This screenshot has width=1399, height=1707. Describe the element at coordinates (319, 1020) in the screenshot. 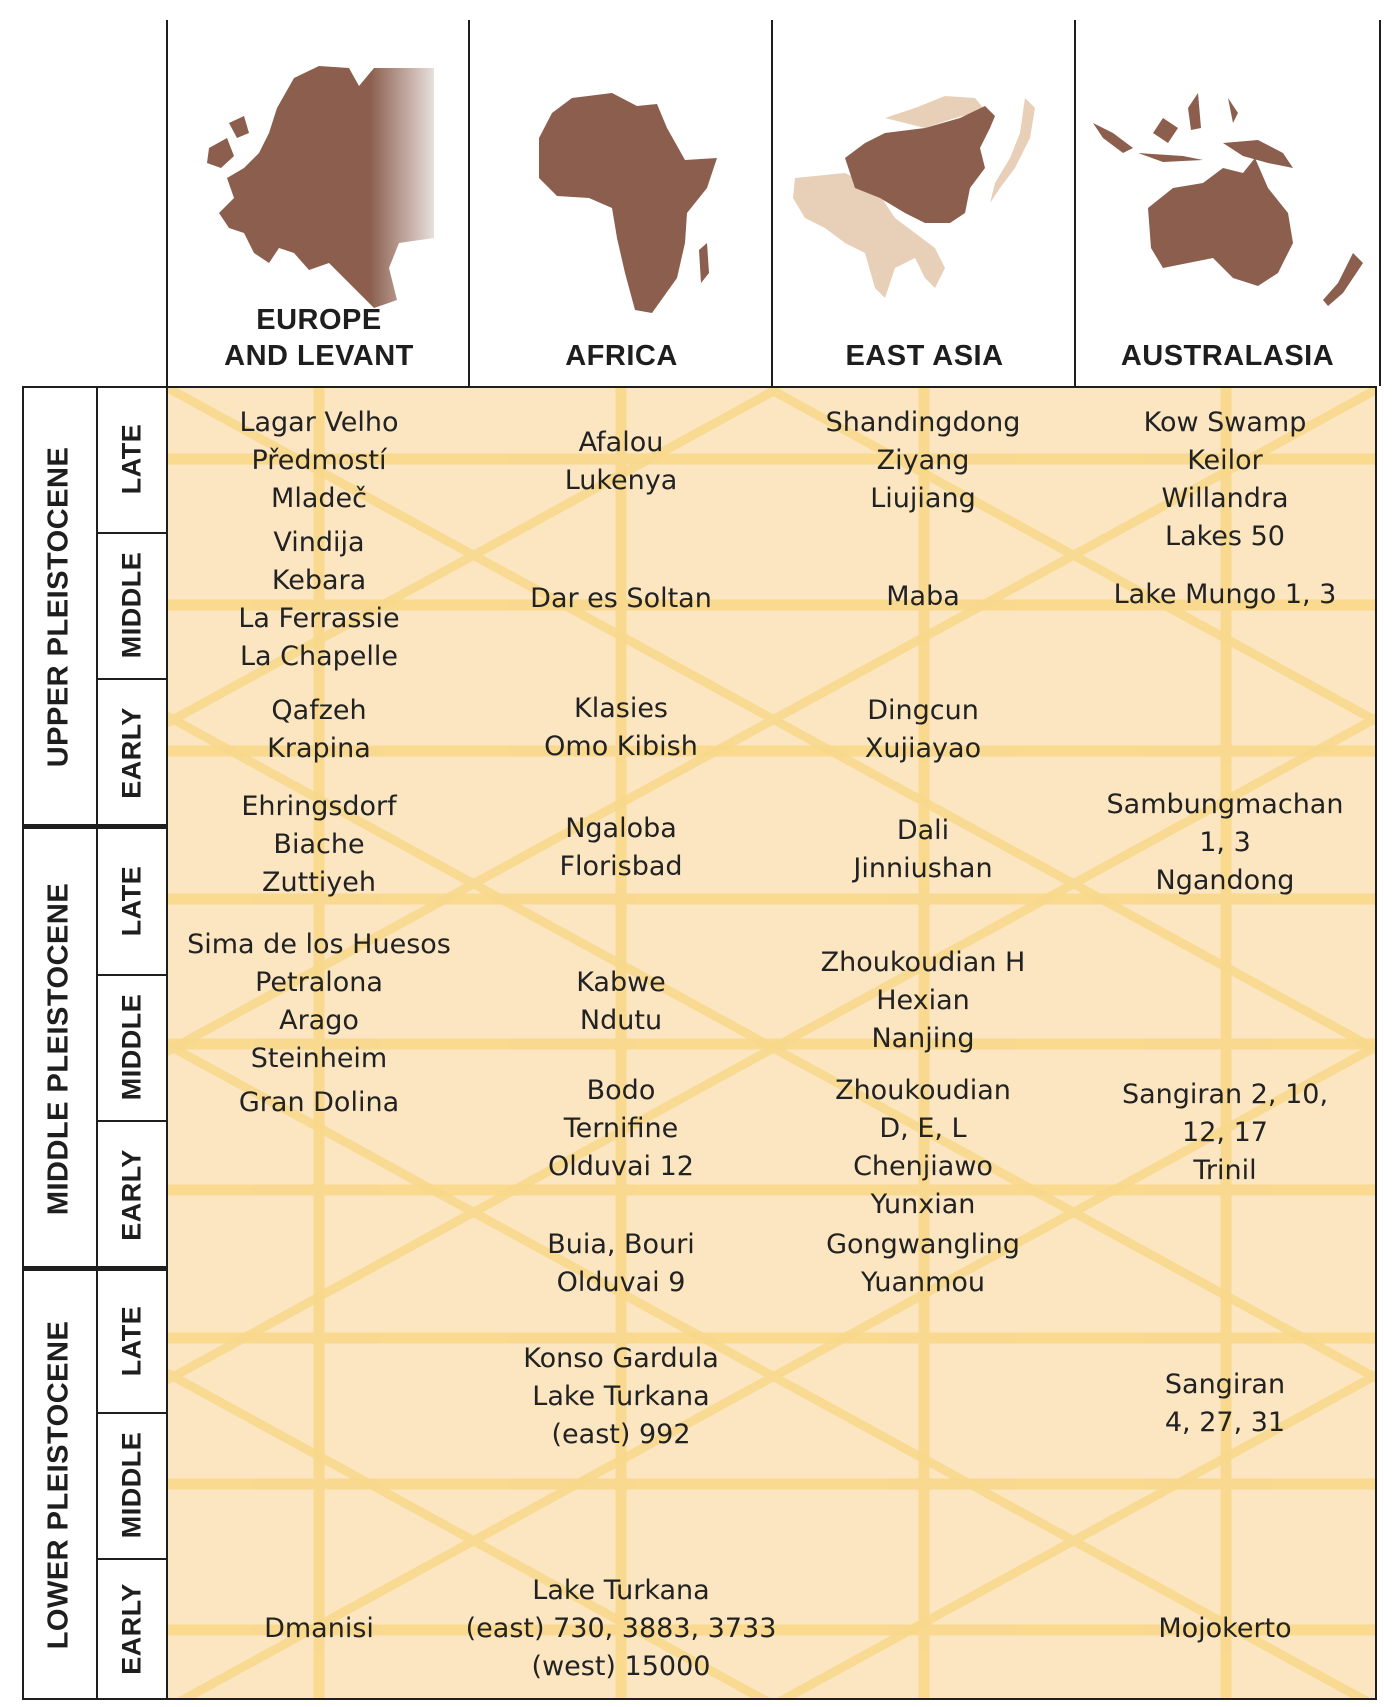

I see `site-name: Arago` at that location.